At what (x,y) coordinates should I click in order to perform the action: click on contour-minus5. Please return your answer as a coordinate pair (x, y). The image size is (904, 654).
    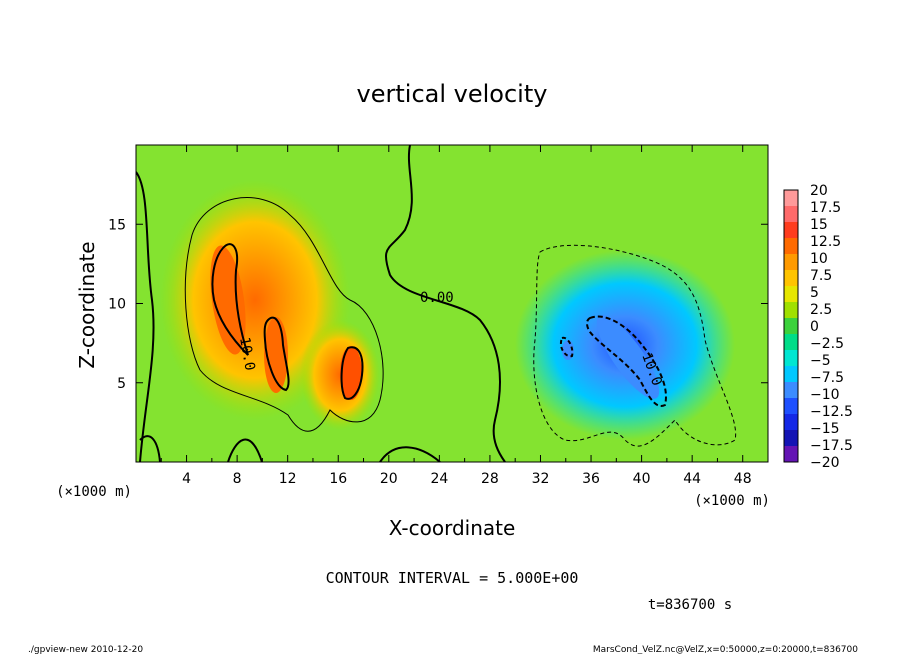
    Looking at the image, I should click on (635, 345).